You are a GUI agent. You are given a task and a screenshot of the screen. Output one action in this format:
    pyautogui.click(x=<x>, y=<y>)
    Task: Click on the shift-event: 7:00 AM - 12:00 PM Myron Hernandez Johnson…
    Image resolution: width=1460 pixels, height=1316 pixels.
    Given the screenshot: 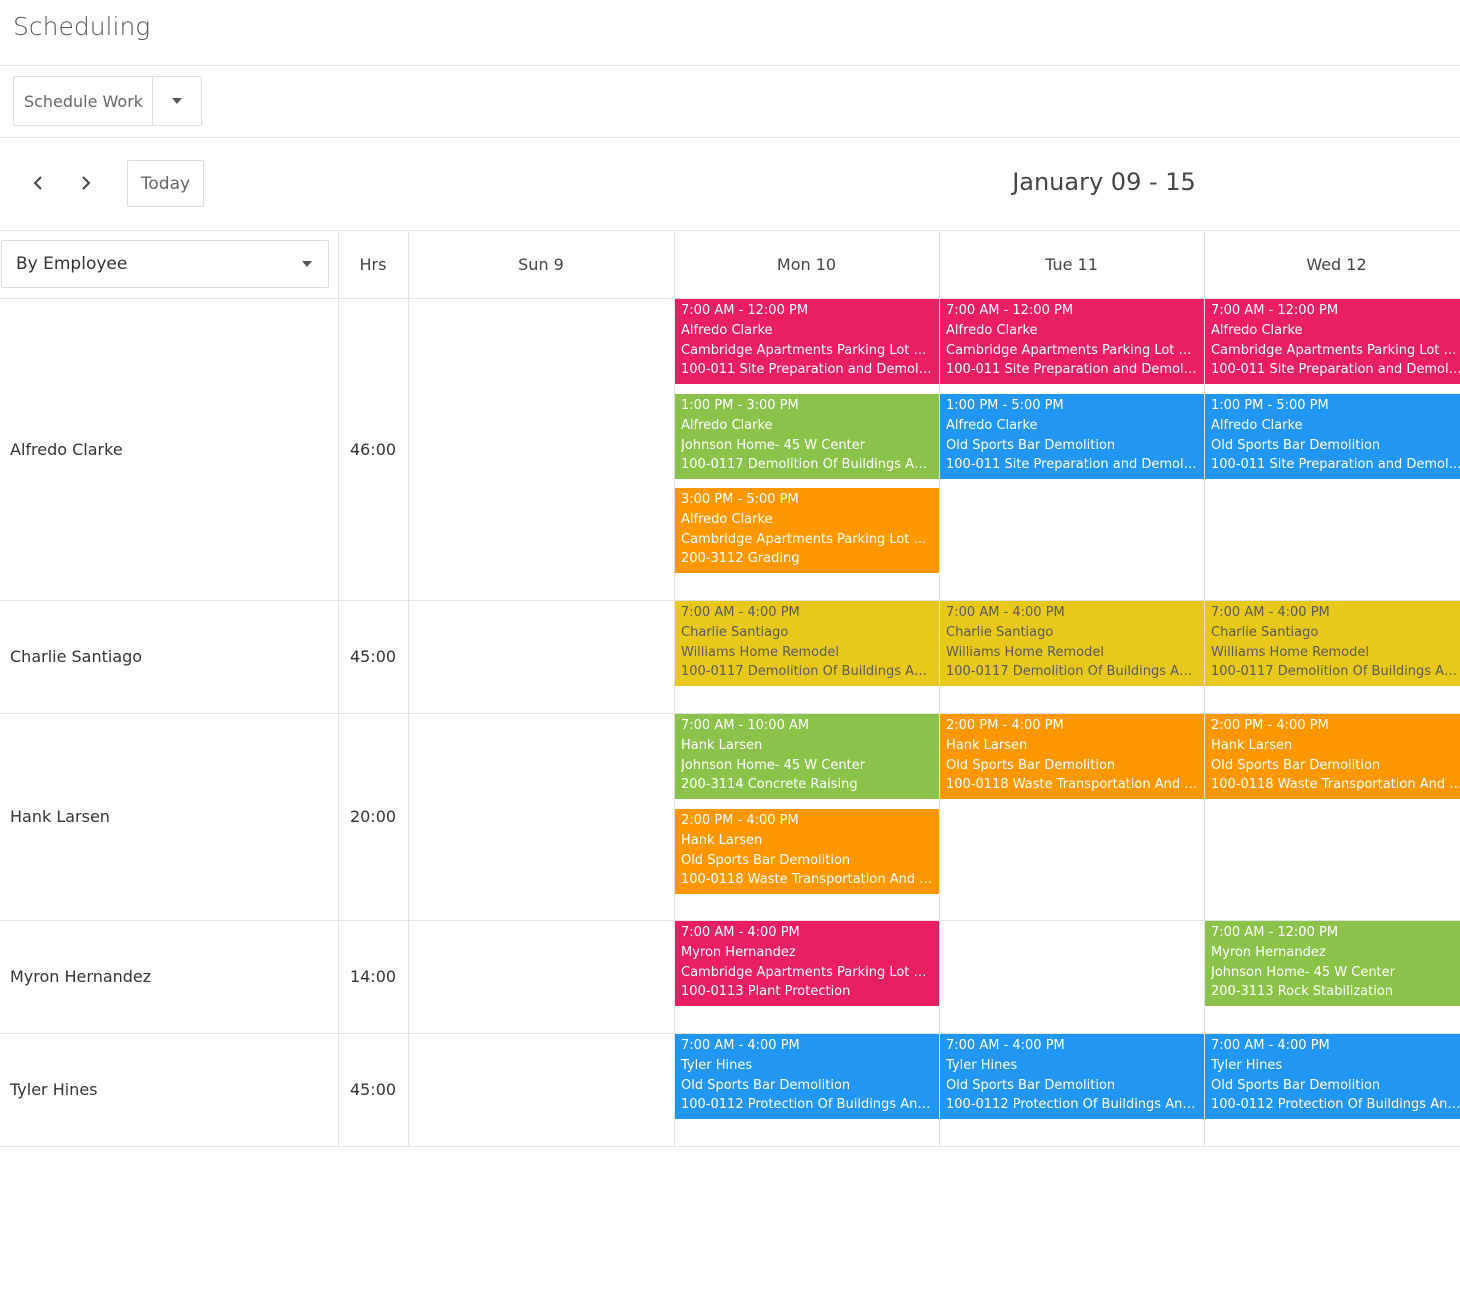 What is the action you would take?
    pyautogui.click(x=1332, y=963)
    